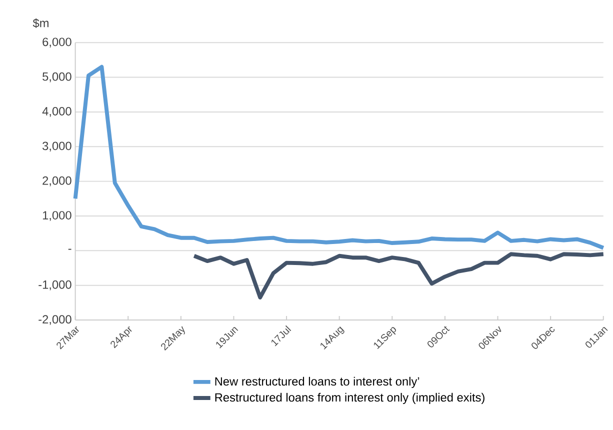 This screenshot has width=613, height=430. Describe the element at coordinates (317, 382) in the screenshot. I see `legend-label: New restructured loans to interest only’` at that location.